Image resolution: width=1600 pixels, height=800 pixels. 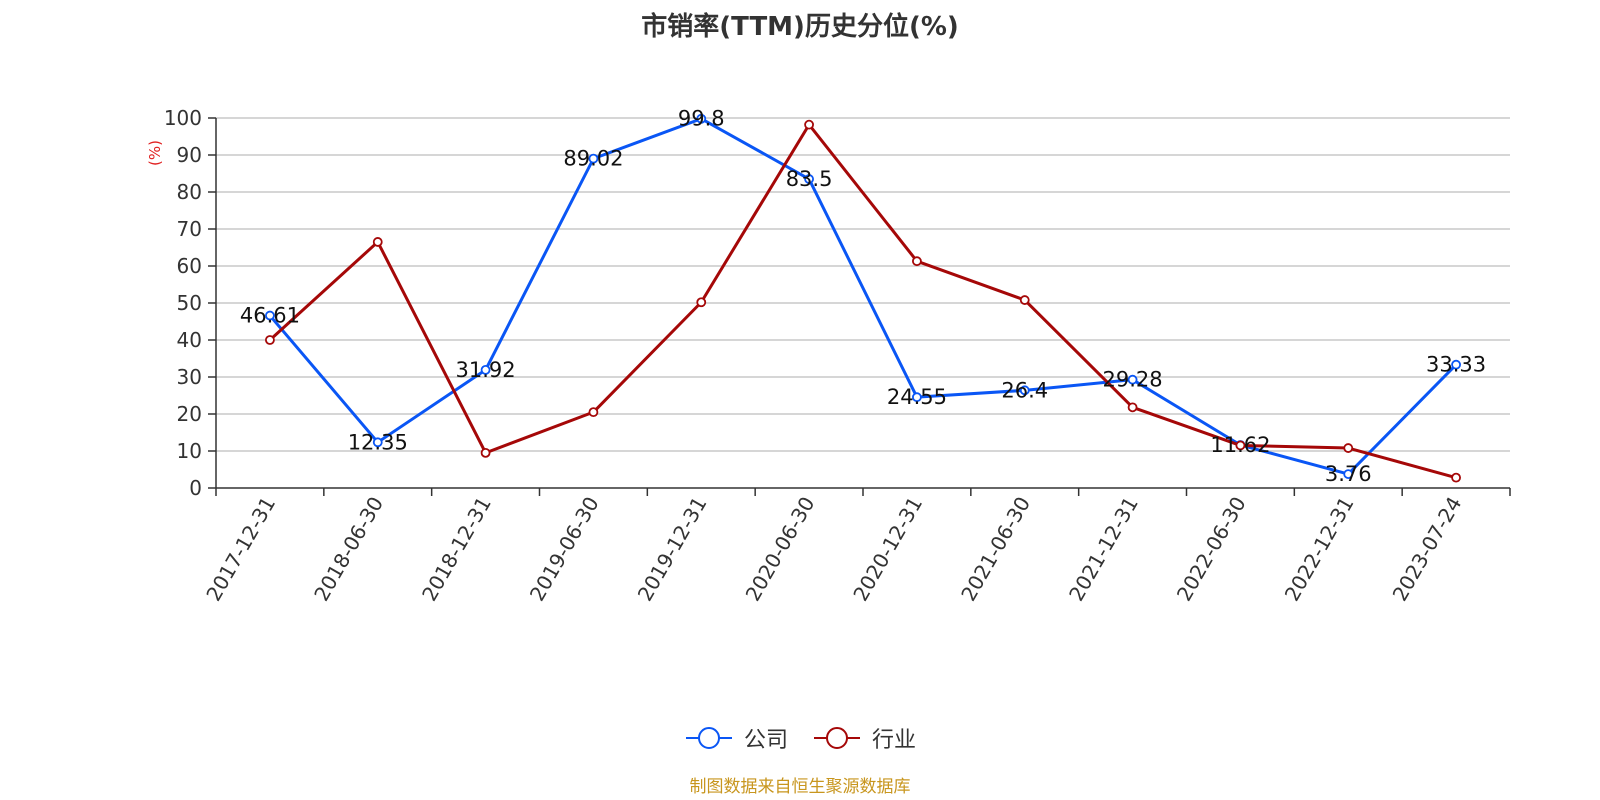 I want to click on data-label: 99.8, so click(x=701, y=119).